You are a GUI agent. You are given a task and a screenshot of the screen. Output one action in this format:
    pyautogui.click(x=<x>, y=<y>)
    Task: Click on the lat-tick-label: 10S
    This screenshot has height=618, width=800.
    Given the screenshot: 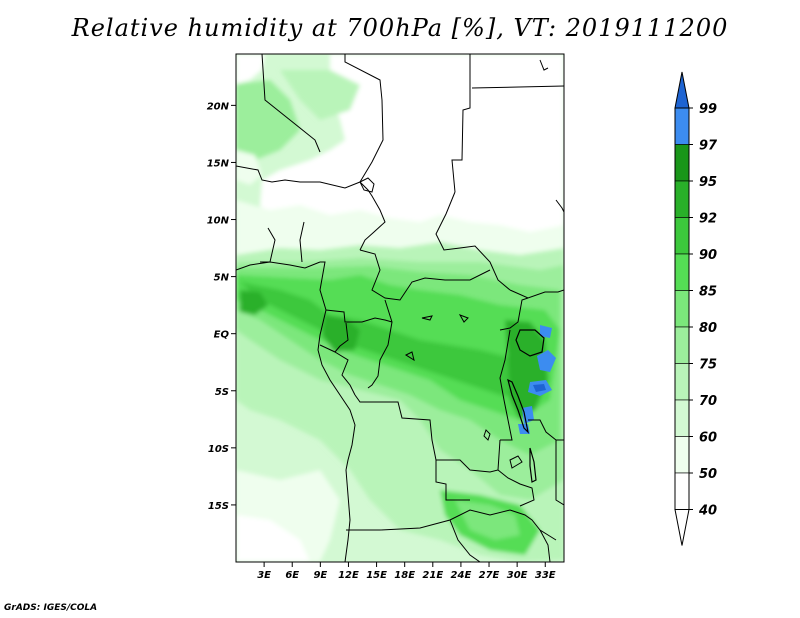 What is the action you would take?
    pyautogui.click(x=218, y=449)
    